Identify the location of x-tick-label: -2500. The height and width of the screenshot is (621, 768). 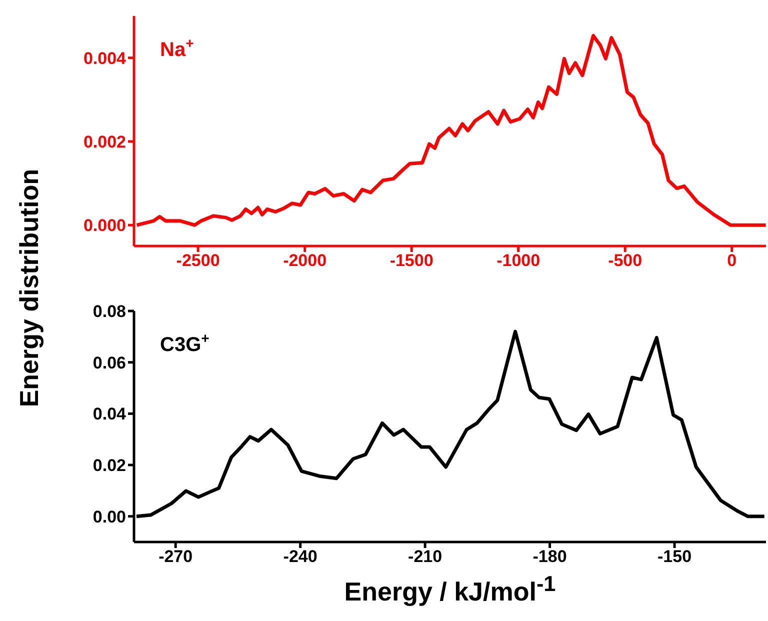
(198, 260).